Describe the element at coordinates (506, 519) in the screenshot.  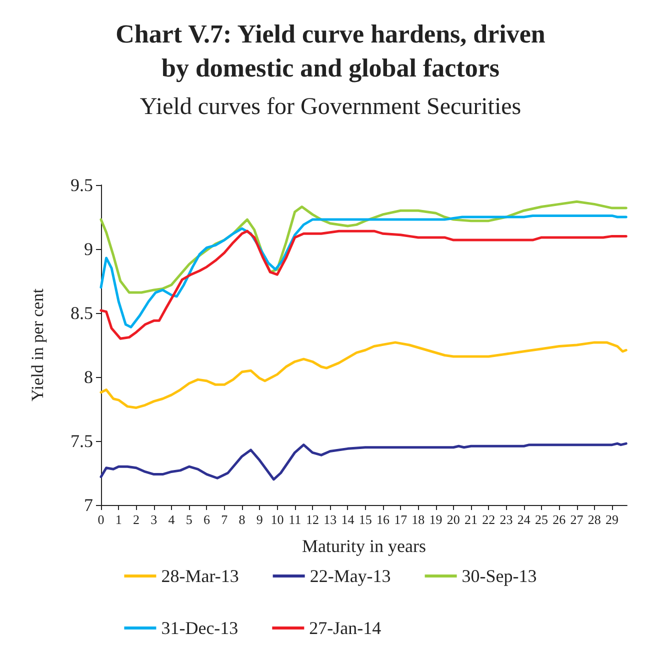
I see `x-tick-label: 23` at that location.